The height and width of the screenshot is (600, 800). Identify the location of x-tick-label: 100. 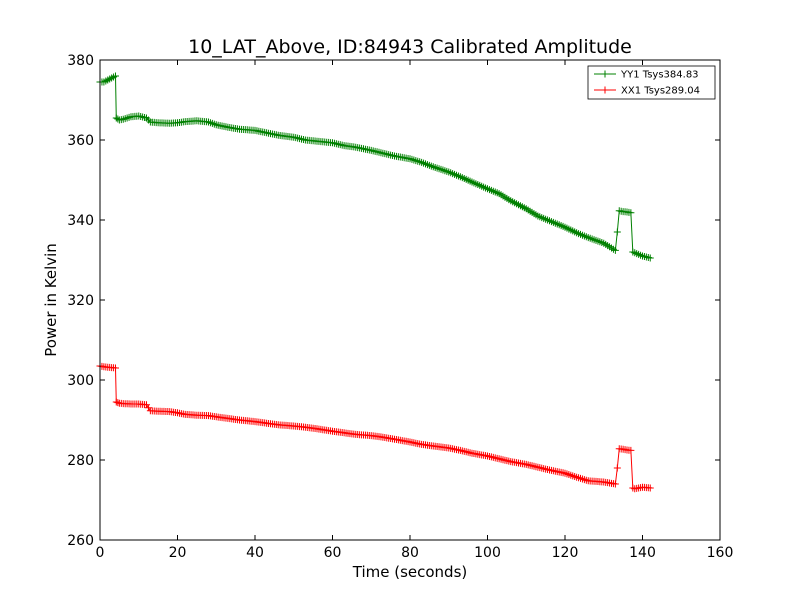
(487, 553).